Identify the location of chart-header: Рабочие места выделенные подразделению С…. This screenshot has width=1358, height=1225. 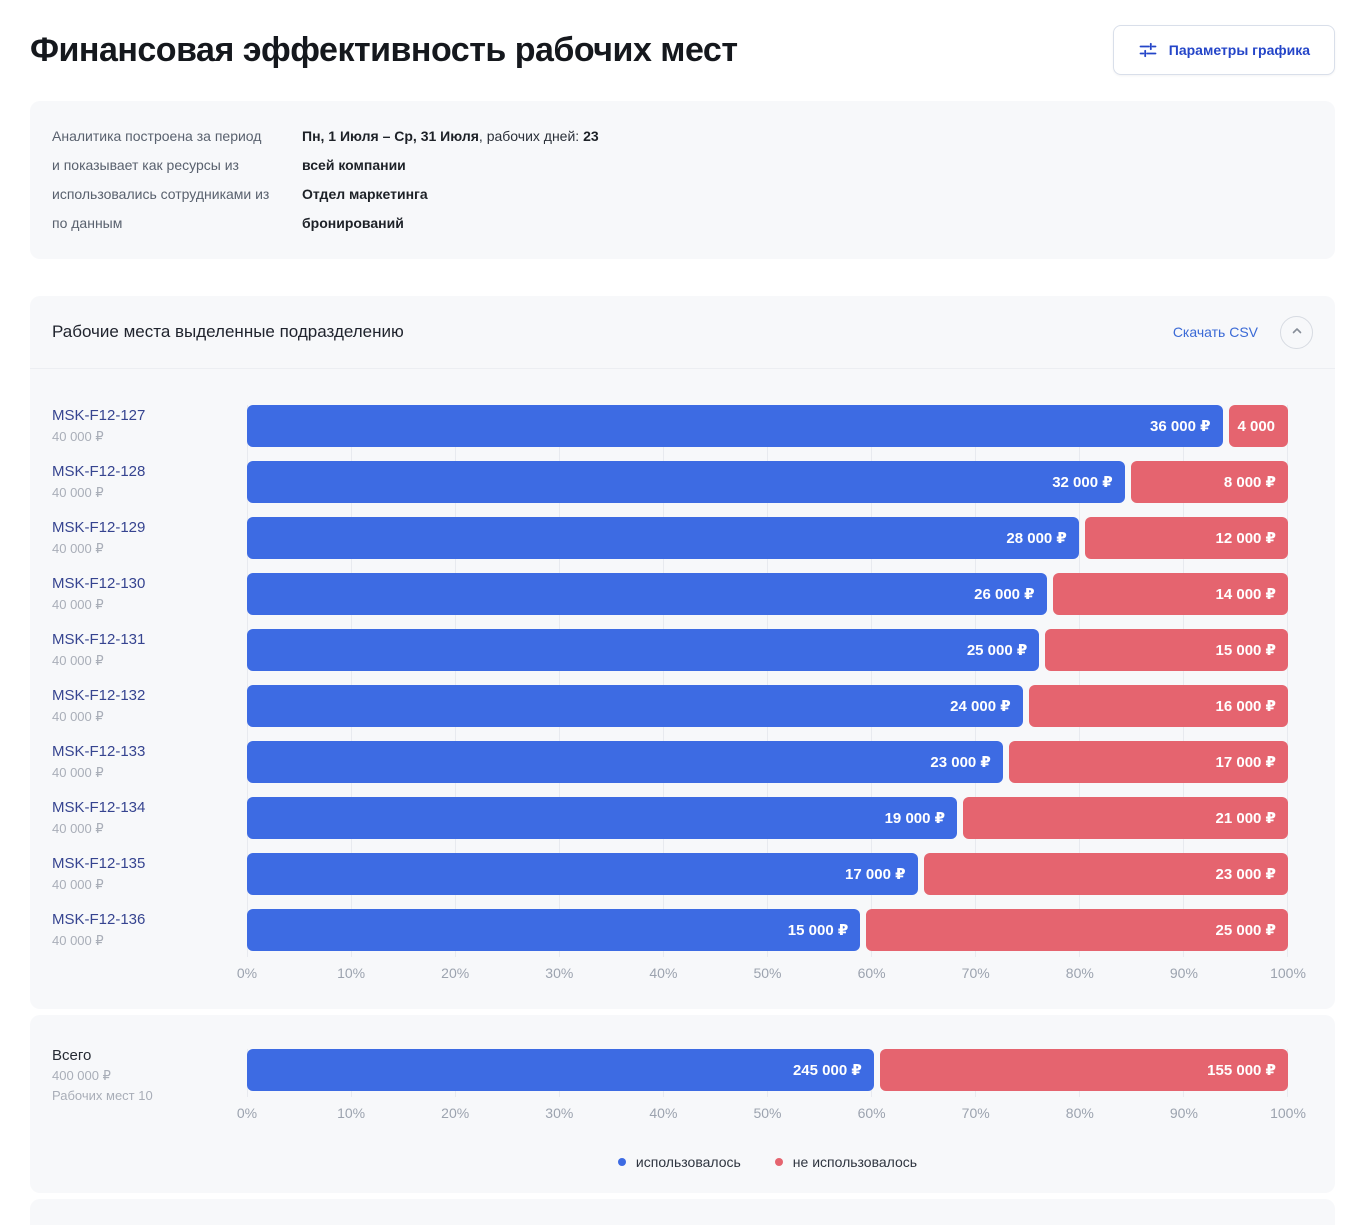
(682, 332).